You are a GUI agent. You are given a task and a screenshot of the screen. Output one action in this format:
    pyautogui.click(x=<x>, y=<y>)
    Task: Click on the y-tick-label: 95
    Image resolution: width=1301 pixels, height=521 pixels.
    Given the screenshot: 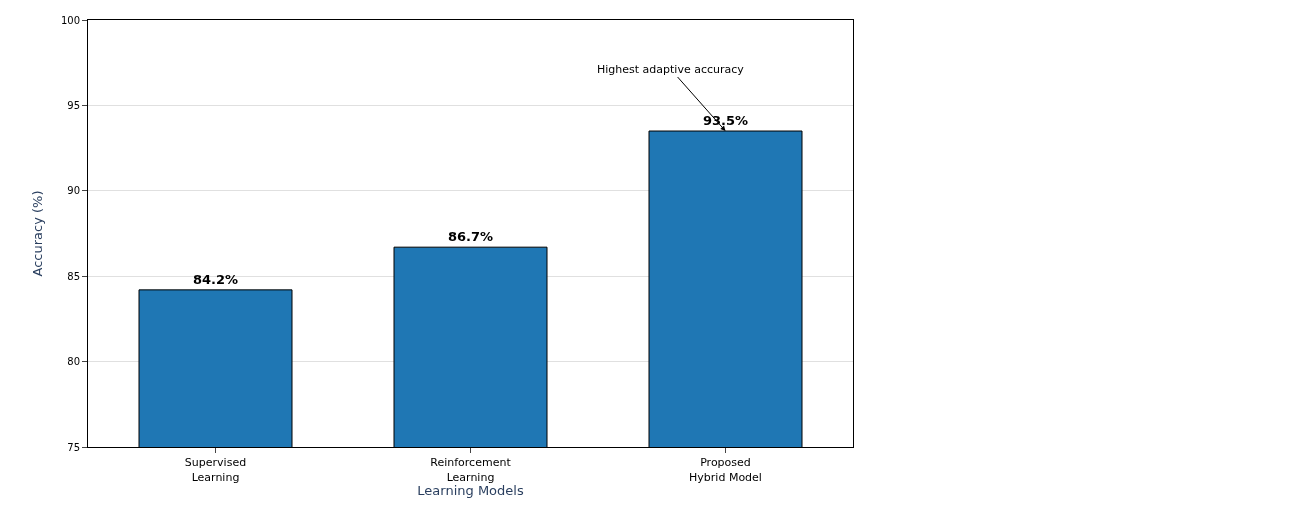 What is the action you would take?
    pyautogui.click(x=73, y=105)
    